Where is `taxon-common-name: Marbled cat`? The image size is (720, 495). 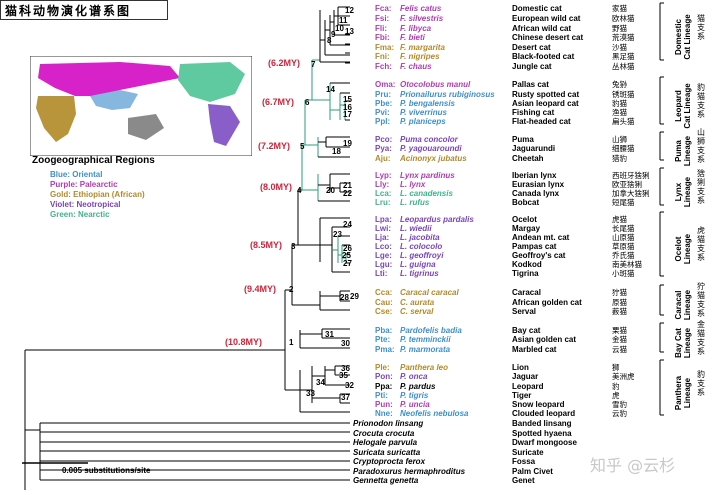
taxon-common-name: Marbled cat is located at coordinates (534, 349).